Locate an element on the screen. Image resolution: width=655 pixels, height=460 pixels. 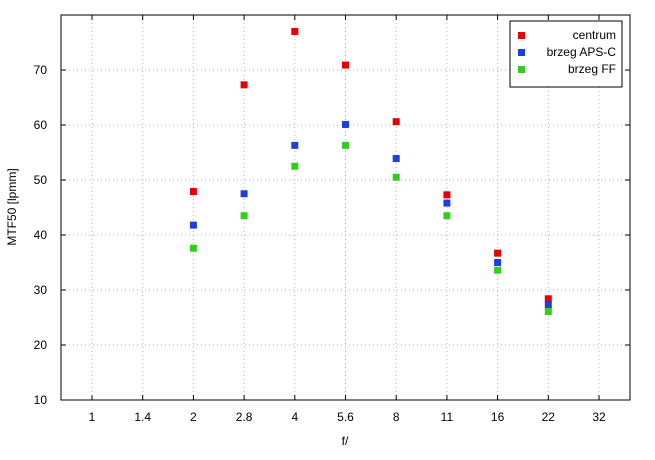
y-axis-title: MTF50 [lpmm] is located at coordinates (12, 206).